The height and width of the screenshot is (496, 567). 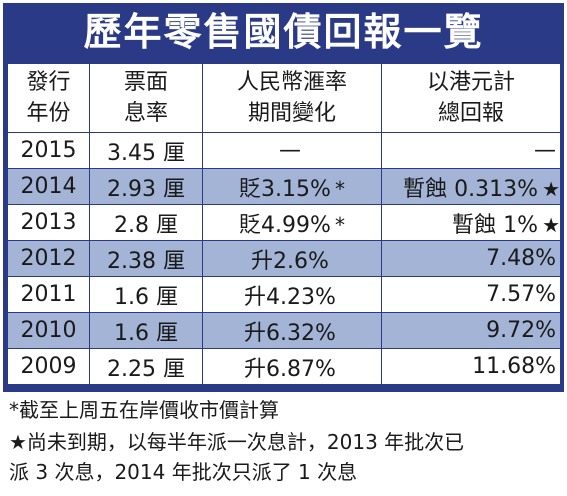 I want to click on cell-rmb-change-value: 貶3.15%, so click(x=285, y=189).